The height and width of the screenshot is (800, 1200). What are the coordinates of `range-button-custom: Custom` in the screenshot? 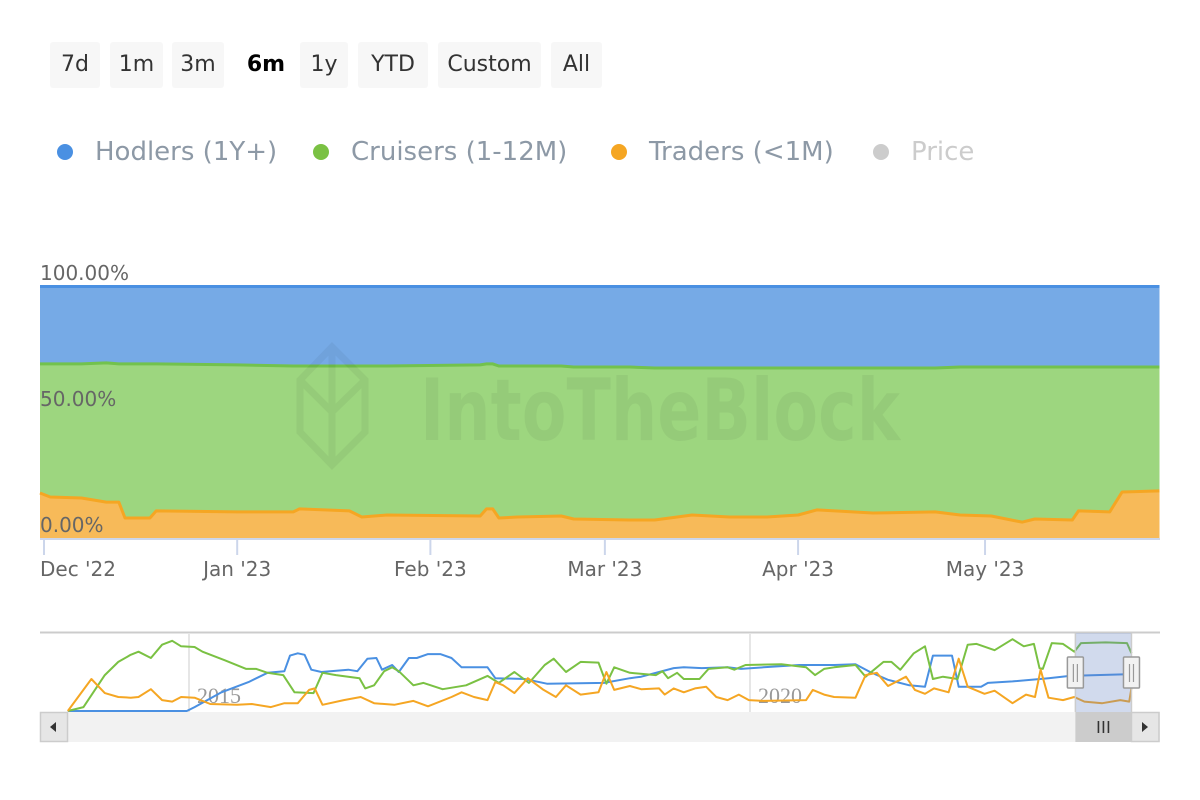 It's located at (489, 65).